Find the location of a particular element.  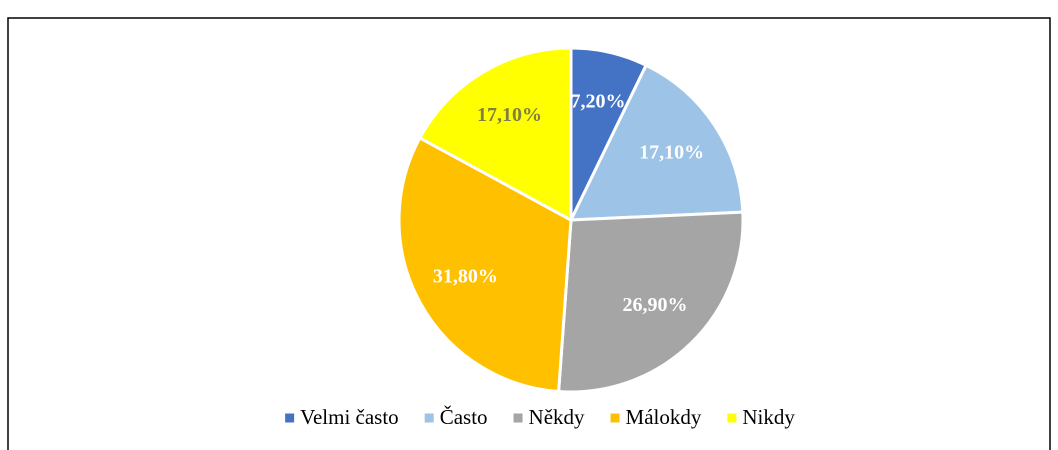

legend-label: Často is located at coordinates (464, 417).